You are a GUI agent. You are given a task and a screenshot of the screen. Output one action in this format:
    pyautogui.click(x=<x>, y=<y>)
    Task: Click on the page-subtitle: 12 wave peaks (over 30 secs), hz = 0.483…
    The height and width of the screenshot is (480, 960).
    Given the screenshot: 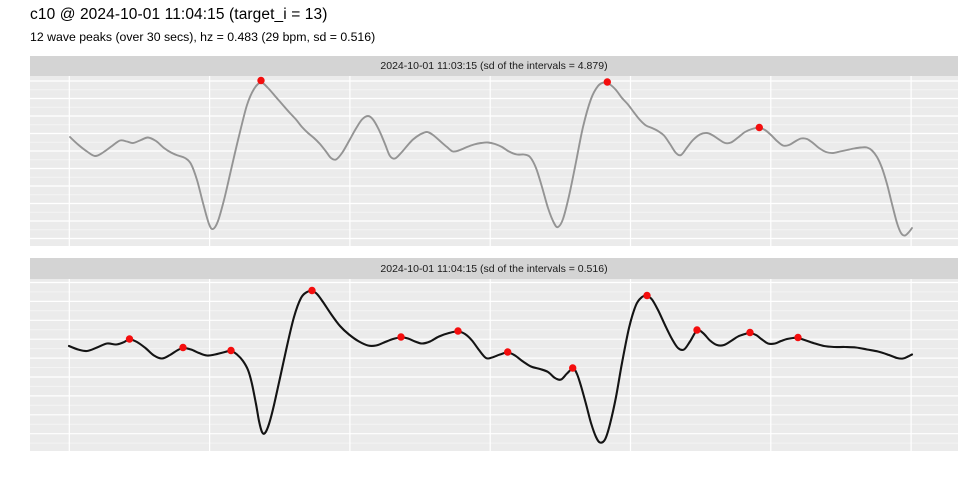 What is the action you would take?
    pyautogui.click(x=203, y=37)
    